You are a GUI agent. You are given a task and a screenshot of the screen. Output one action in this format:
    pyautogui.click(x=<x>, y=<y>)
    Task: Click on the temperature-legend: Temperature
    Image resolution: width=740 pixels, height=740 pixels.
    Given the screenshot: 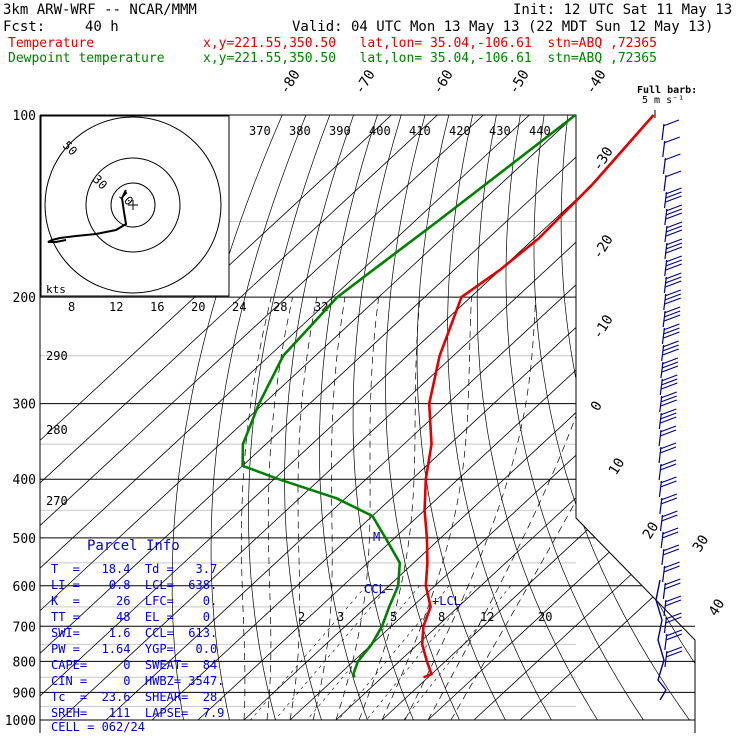 What is the action you would take?
    pyautogui.click(x=51, y=43)
    